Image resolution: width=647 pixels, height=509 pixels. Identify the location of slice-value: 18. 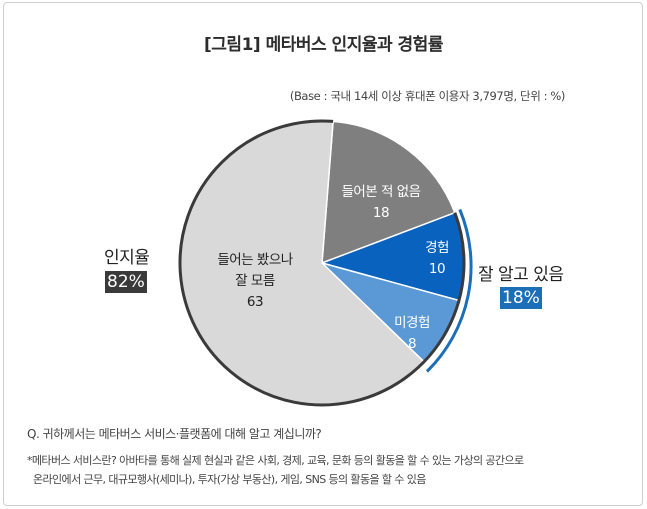
(381, 213).